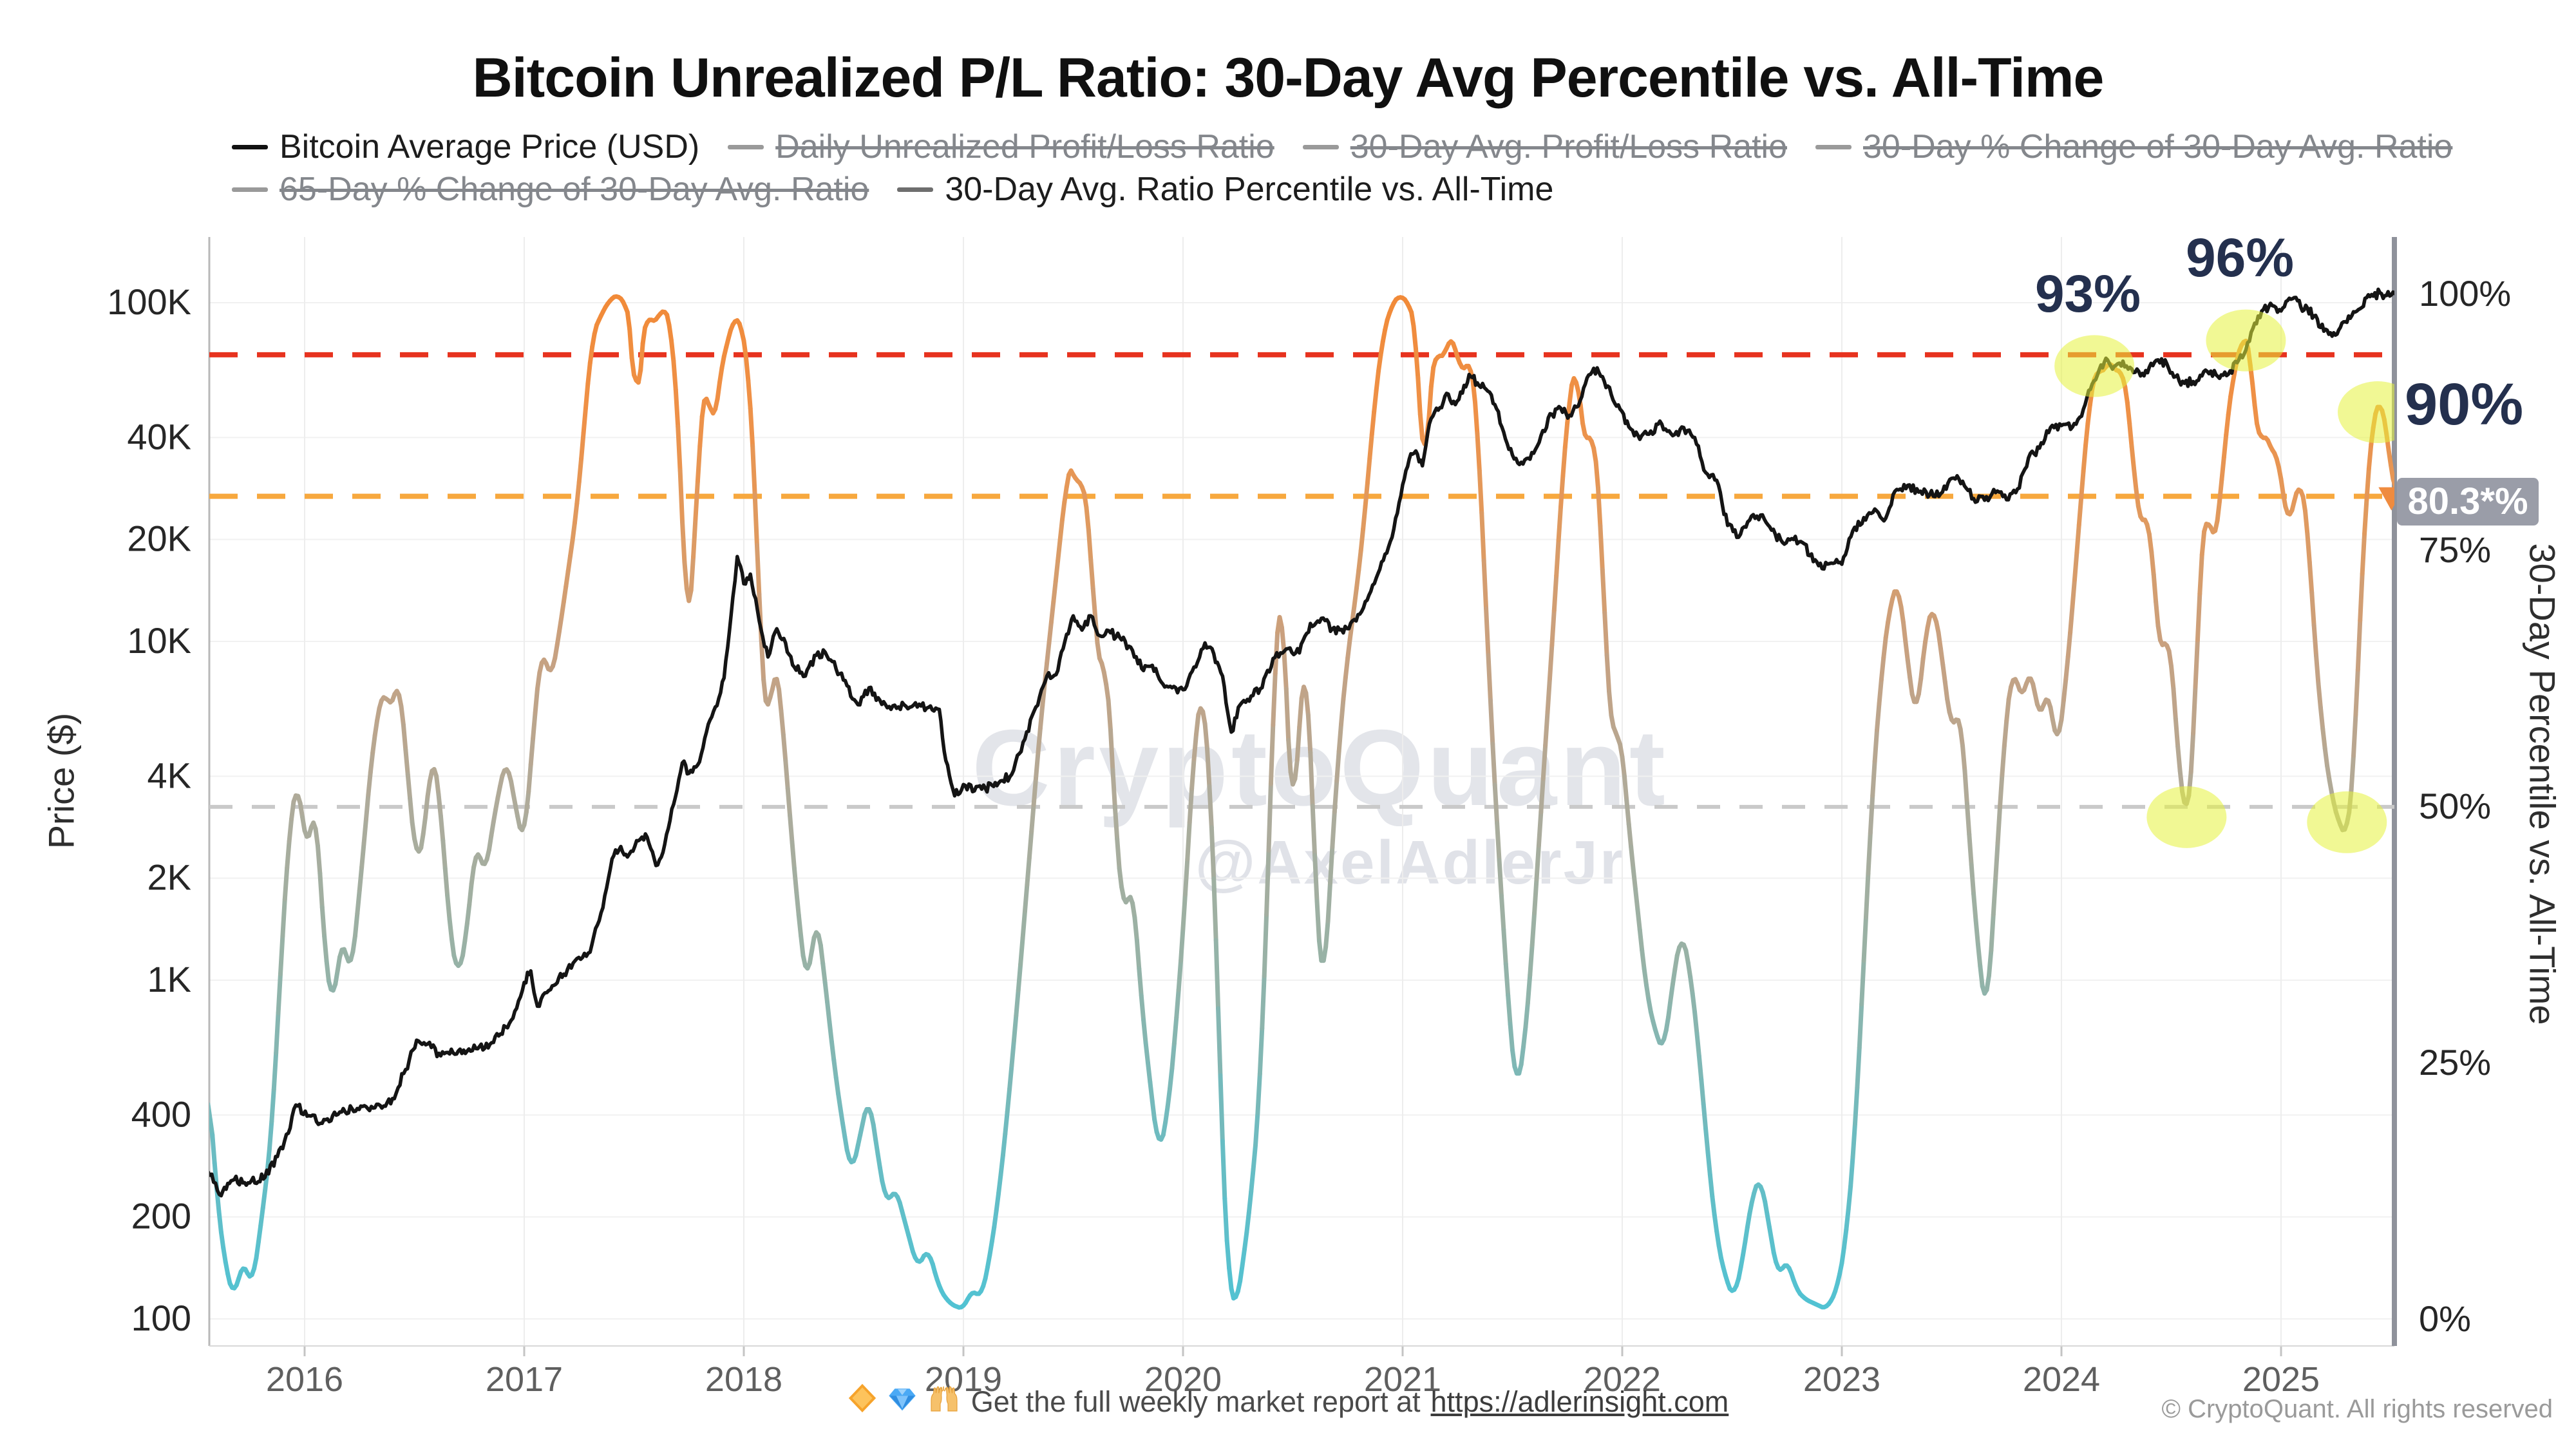  What do you see at coordinates (149, 301) in the screenshot?
I see `price-tick-label: 100K` at bounding box center [149, 301].